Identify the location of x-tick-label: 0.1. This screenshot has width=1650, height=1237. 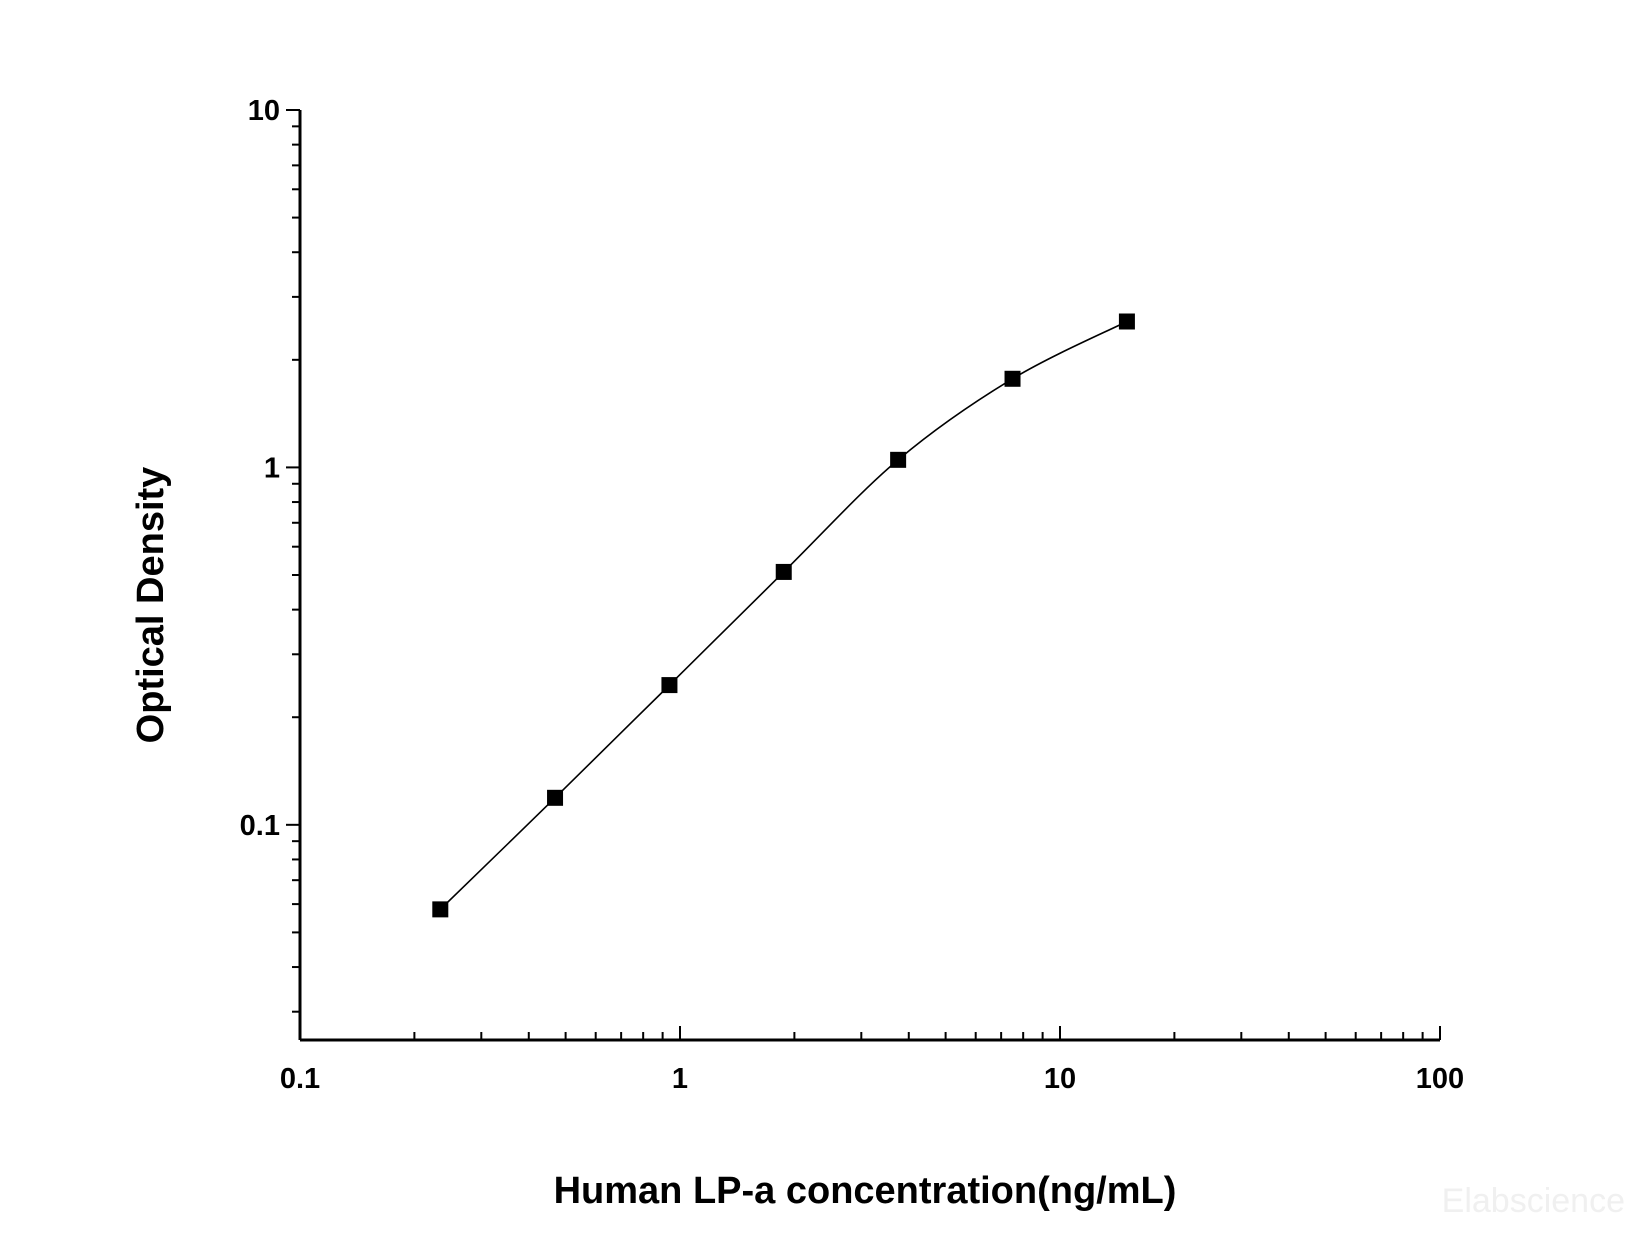
(300, 1079).